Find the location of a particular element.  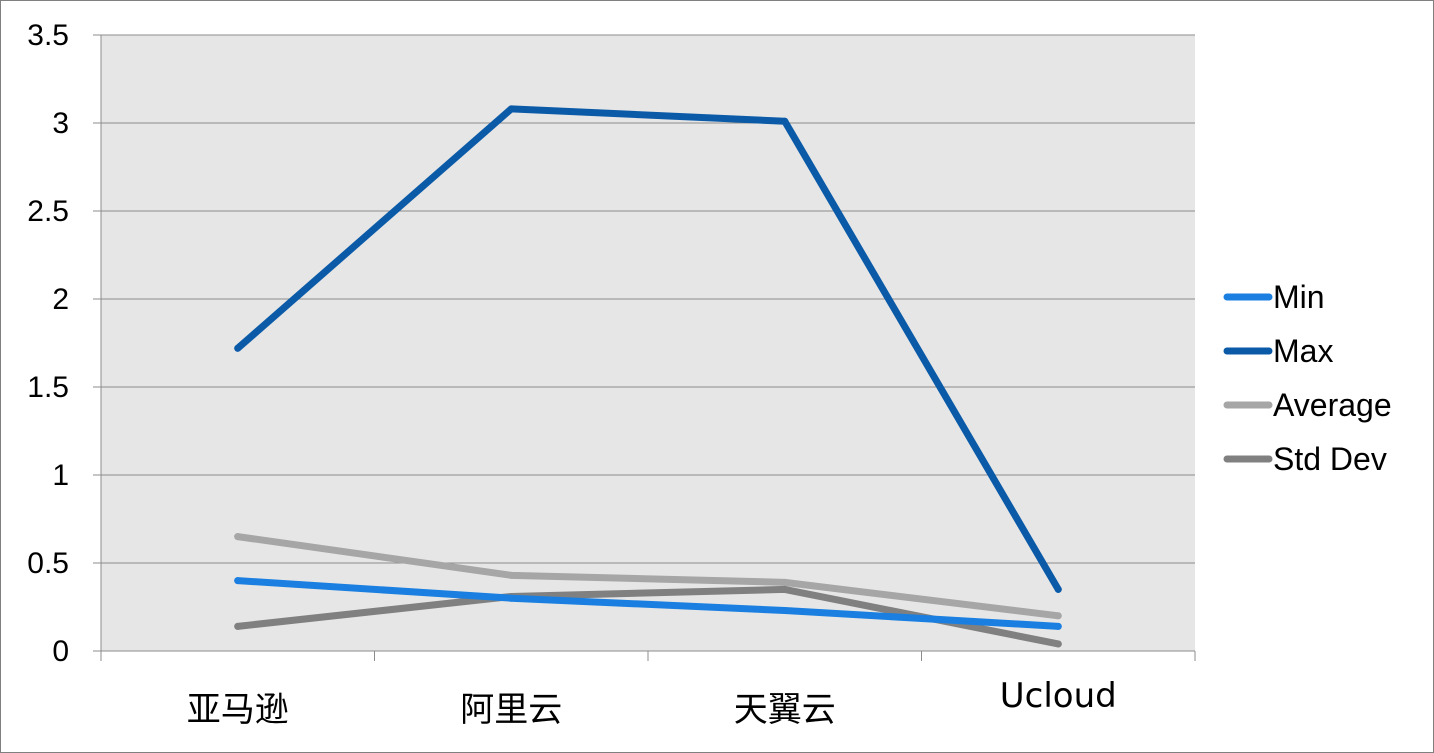

y-tick-label: 1 is located at coordinates (60, 475).